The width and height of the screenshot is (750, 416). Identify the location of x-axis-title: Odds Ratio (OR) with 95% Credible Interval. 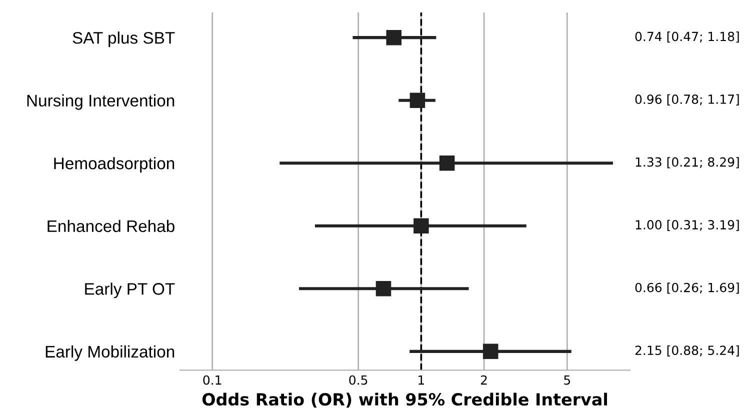
(404, 400).